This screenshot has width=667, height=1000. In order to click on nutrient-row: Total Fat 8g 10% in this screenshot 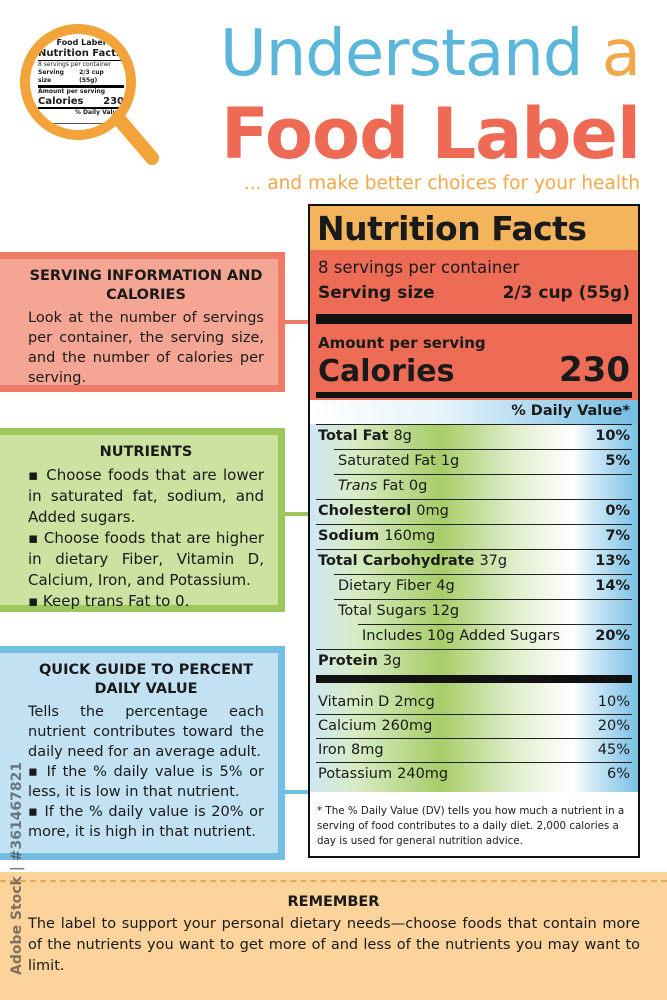, I will do `click(474, 436)`.